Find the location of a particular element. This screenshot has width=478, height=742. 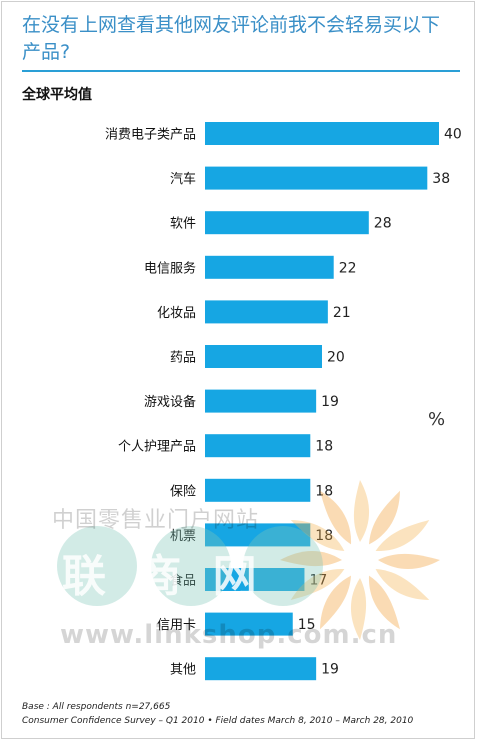

category-label: 保险 is located at coordinates (183, 491).